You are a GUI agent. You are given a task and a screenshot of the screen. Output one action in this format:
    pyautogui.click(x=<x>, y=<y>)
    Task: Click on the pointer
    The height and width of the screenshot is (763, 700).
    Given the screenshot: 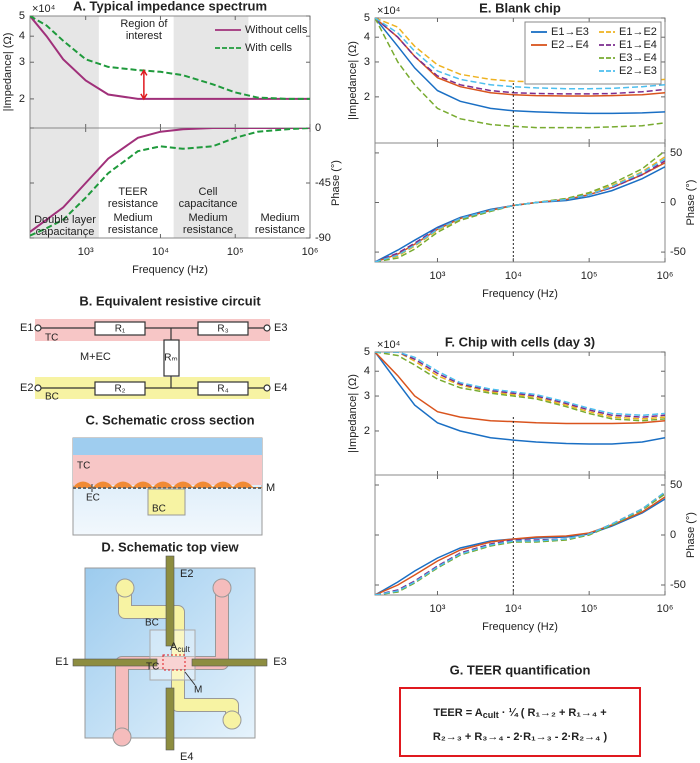 What is the action you would take?
    pyautogui.click(x=190, y=678)
    